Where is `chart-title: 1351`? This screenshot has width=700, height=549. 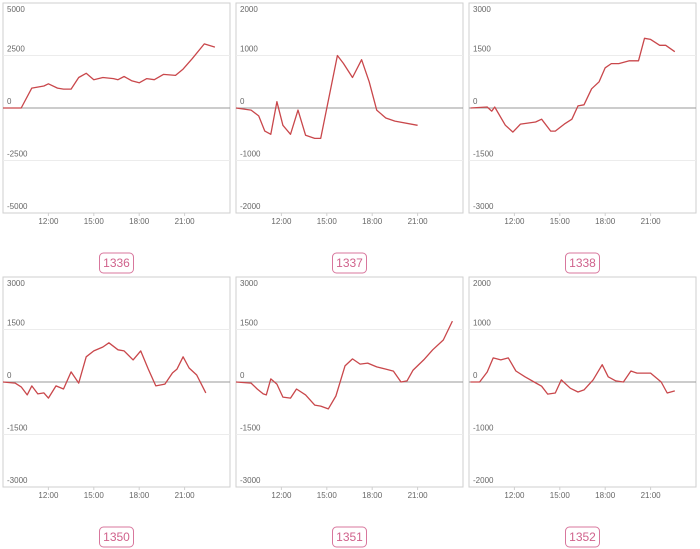 chart-title: 1351 is located at coordinates (349, 537).